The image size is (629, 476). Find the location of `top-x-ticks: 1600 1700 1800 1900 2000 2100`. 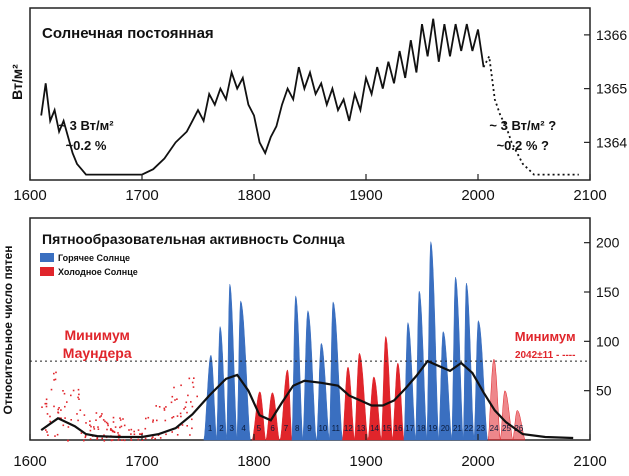

top-x-ticks: 1600 1700 1800 1900 2000 2100 is located at coordinates (310, 189).